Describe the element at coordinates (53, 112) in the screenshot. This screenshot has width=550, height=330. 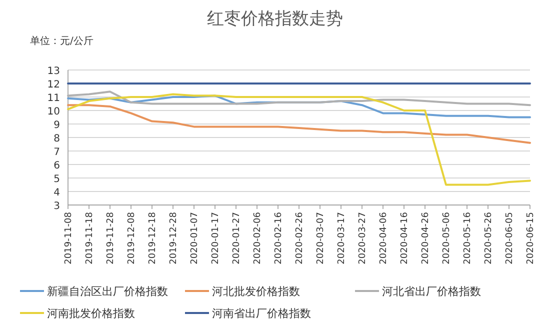
I see `y-tick-label: 10` at that location.